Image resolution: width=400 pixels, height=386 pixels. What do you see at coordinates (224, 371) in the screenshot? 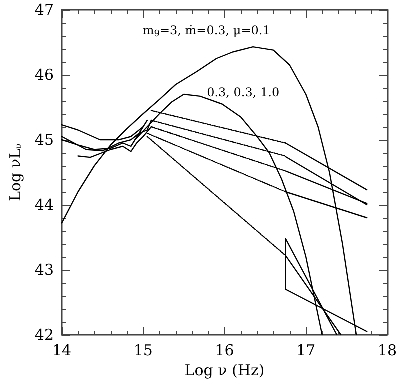
I see `x-axis-title: Log ν (Hz)` at bounding box center [224, 371].